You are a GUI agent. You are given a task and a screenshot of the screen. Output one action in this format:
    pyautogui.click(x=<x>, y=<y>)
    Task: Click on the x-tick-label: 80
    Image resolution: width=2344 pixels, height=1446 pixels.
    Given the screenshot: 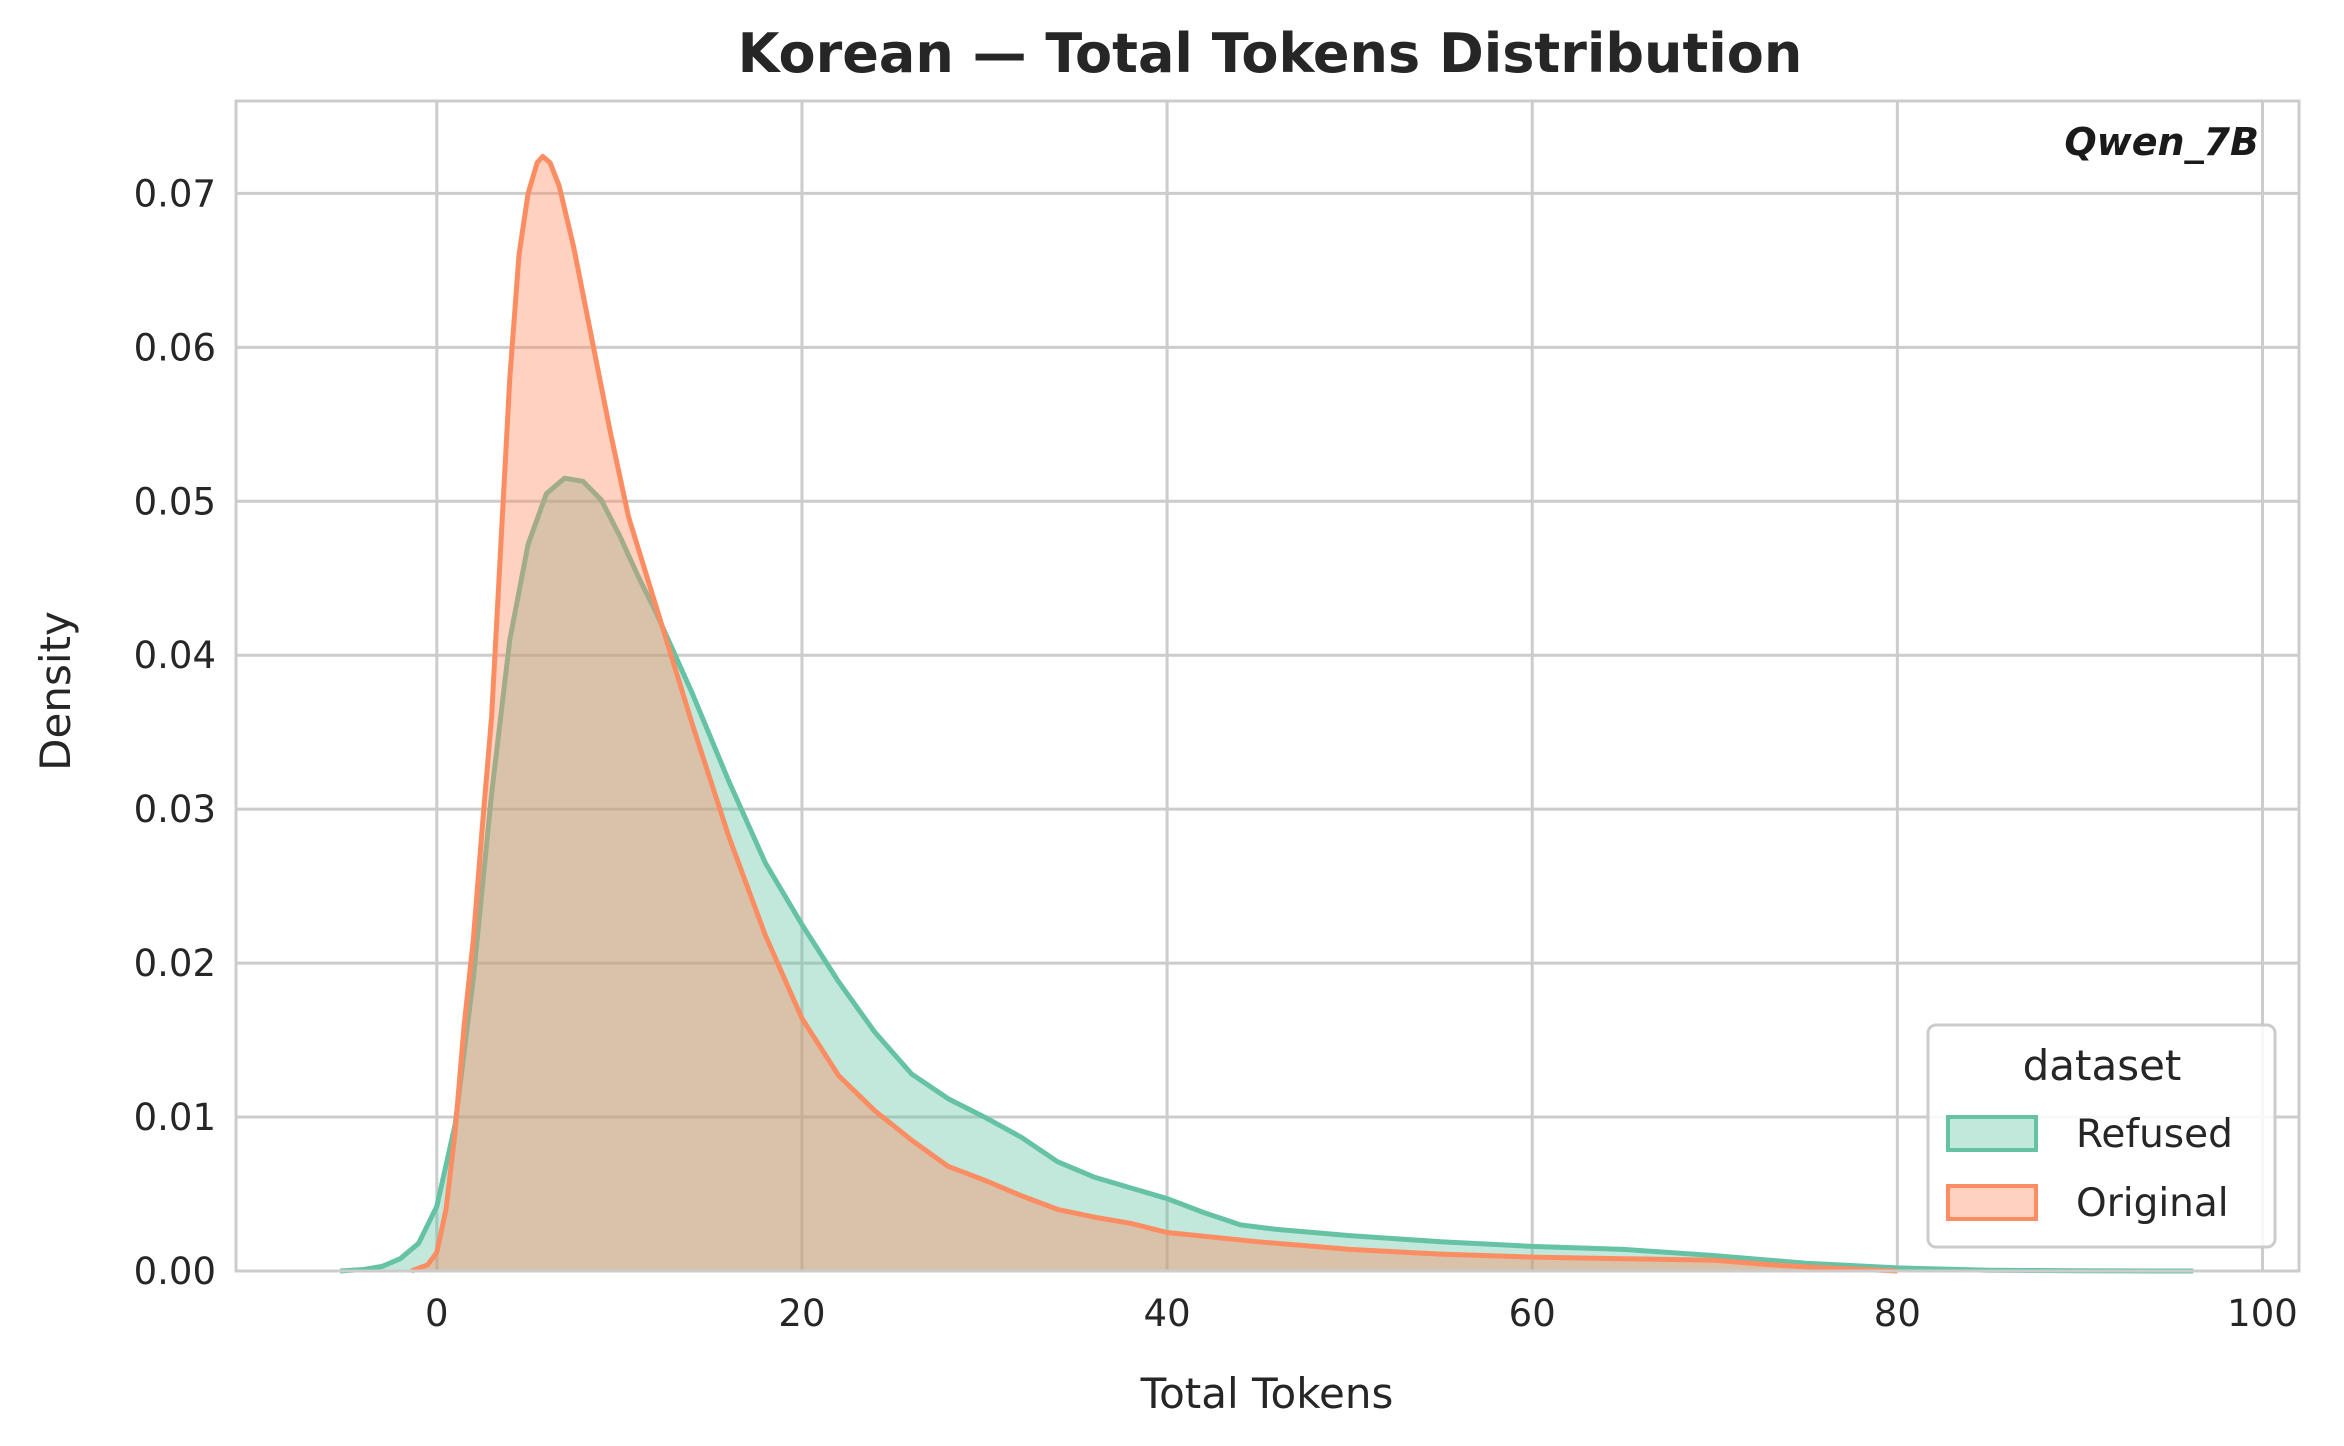 What is the action you would take?
    pyautogui.click(x=1897, y=1313)
    